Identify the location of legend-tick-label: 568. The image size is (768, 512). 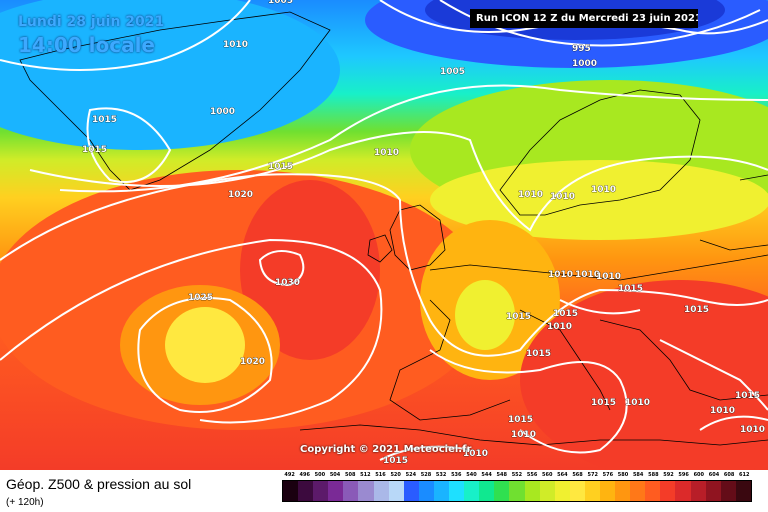
(577, 475).